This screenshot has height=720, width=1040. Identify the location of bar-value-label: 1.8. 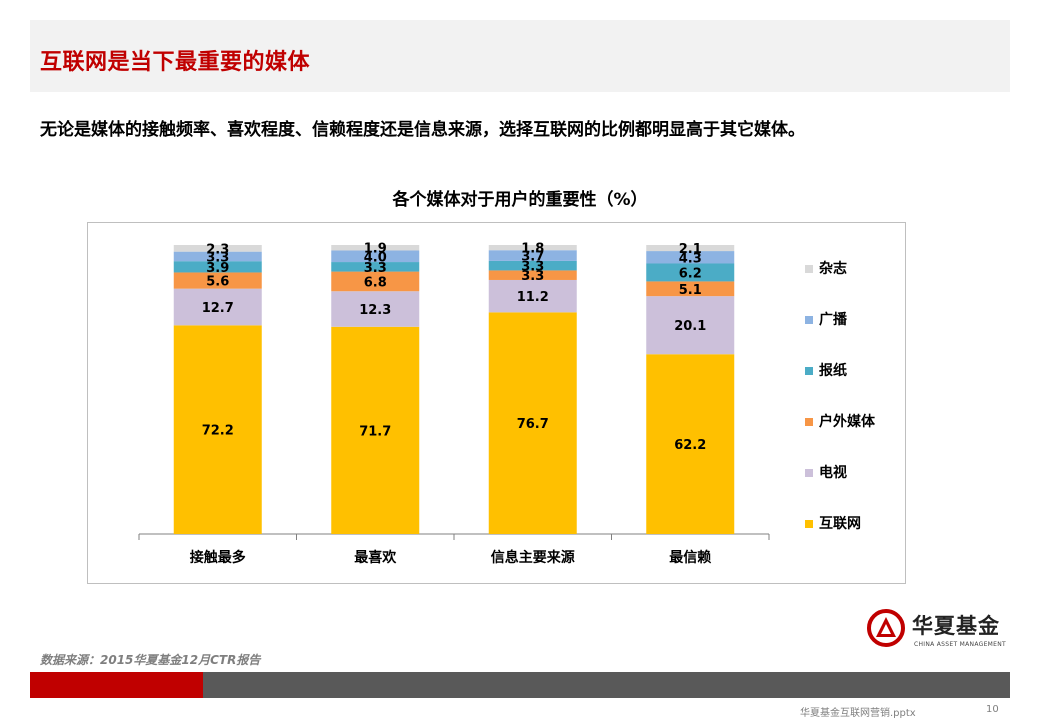
(532, 249).